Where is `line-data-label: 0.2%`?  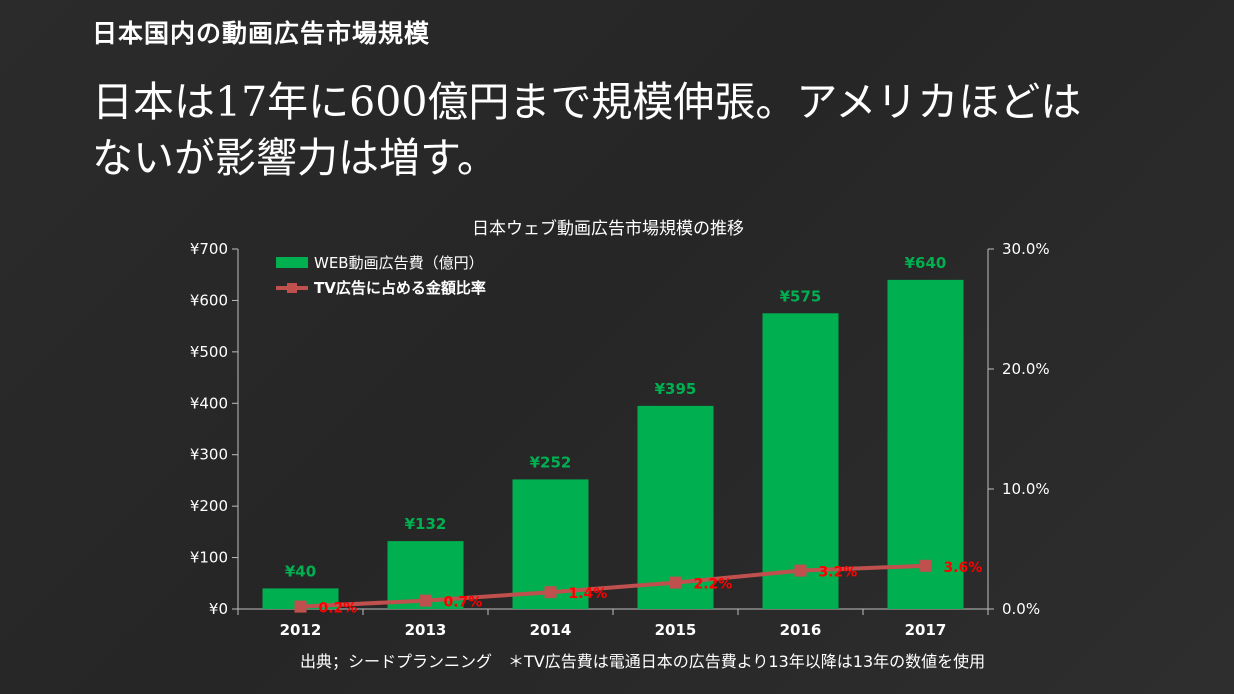 line-data-label: 0.2% is located at coordinates (338, 609).